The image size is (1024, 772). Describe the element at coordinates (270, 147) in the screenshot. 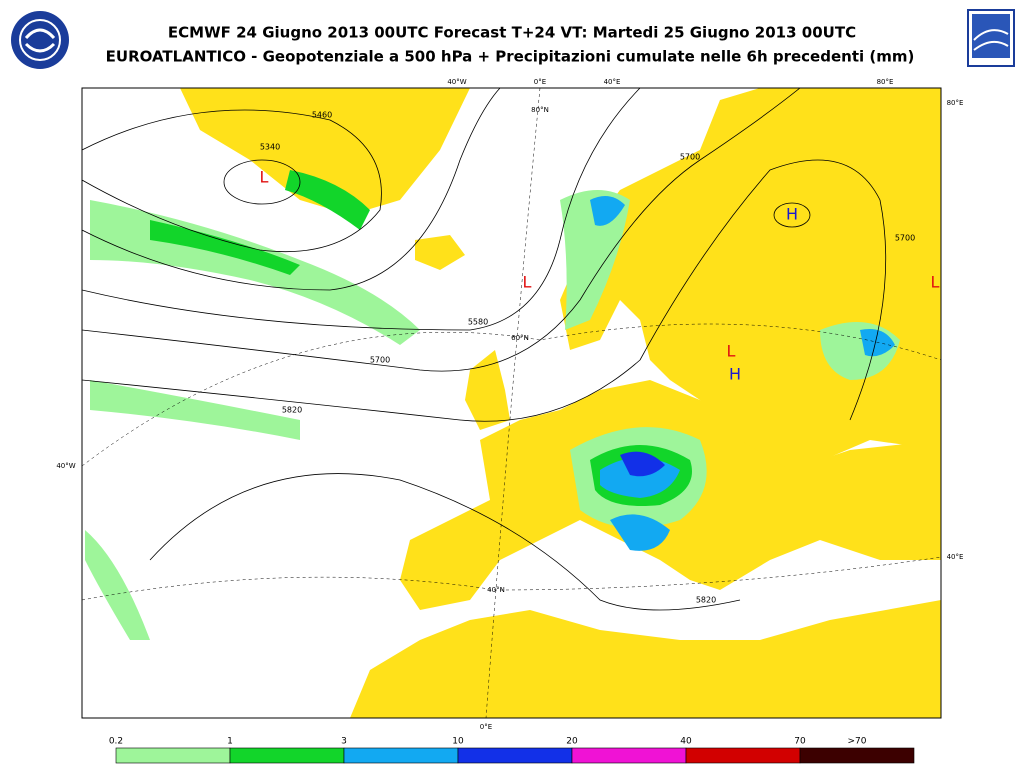

I see `contour-label: 5340` at that location.